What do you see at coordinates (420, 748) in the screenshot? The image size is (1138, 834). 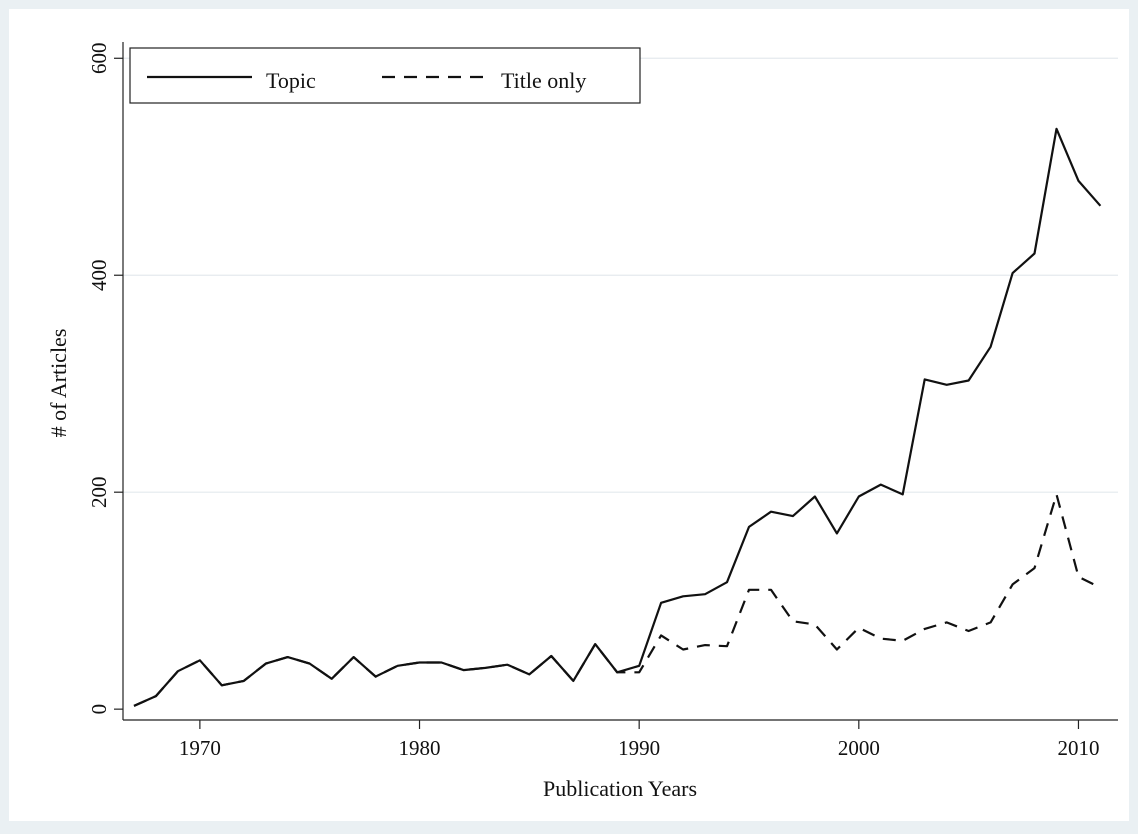 I see `x-tick-label-1980: 1980` at bounding box center [420, 748].